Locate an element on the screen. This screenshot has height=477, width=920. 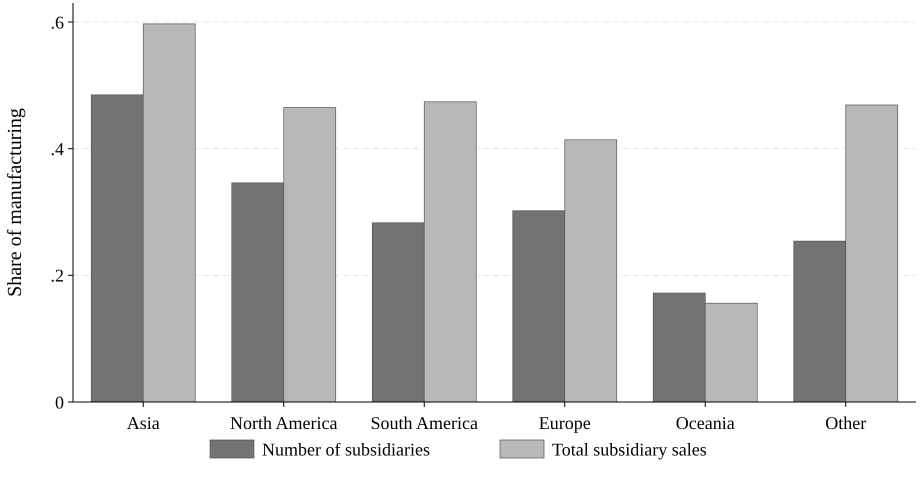
y-axis-title: Share of manufacturing is located at coordinates (15, 202).